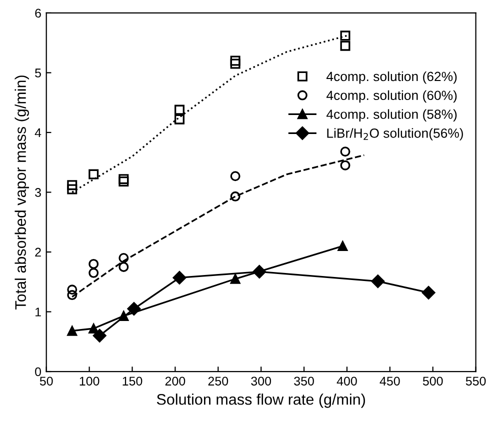 The image size is (488, 432). Describe the element at coordinates (90, 381) in the screenshot. I see `x-tick-label: 100` at that location.